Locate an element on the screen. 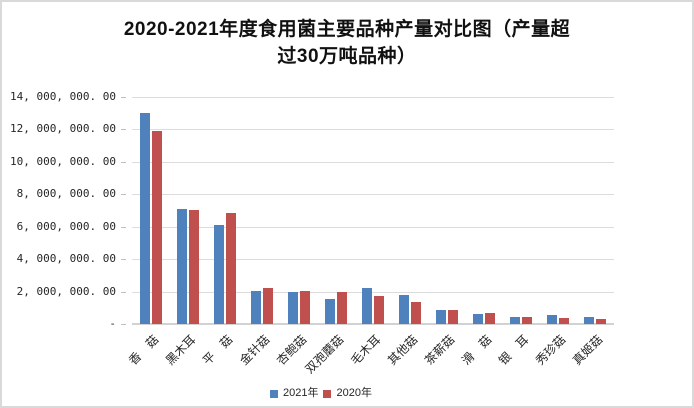 The width and height of the screenshot is (694, 408). y-tick-label: 4, 000, 000. 00 is located at coordinates (66, 259).